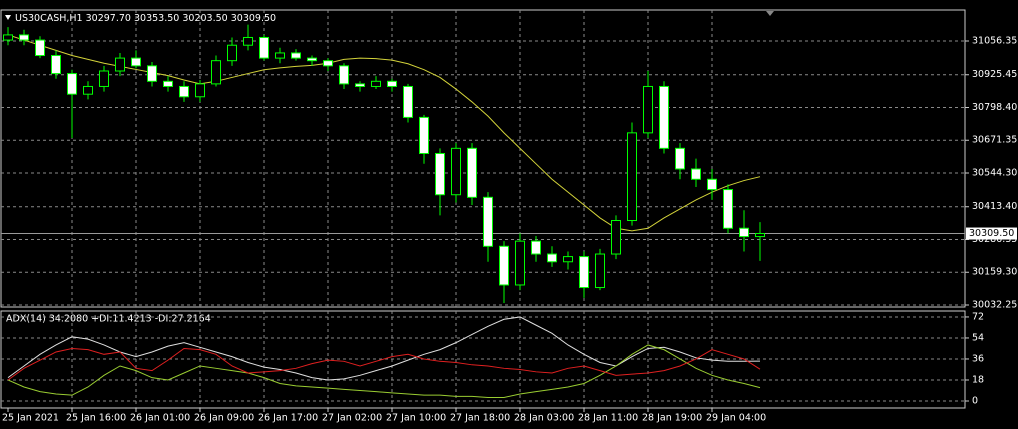 The width and height of the screenshot is (1018, 429). What do you see at coordinates (352, 418) in the screenshot?
I see `x-tick-label: 27 Jan 02:00` at bounding box center [352, 418].